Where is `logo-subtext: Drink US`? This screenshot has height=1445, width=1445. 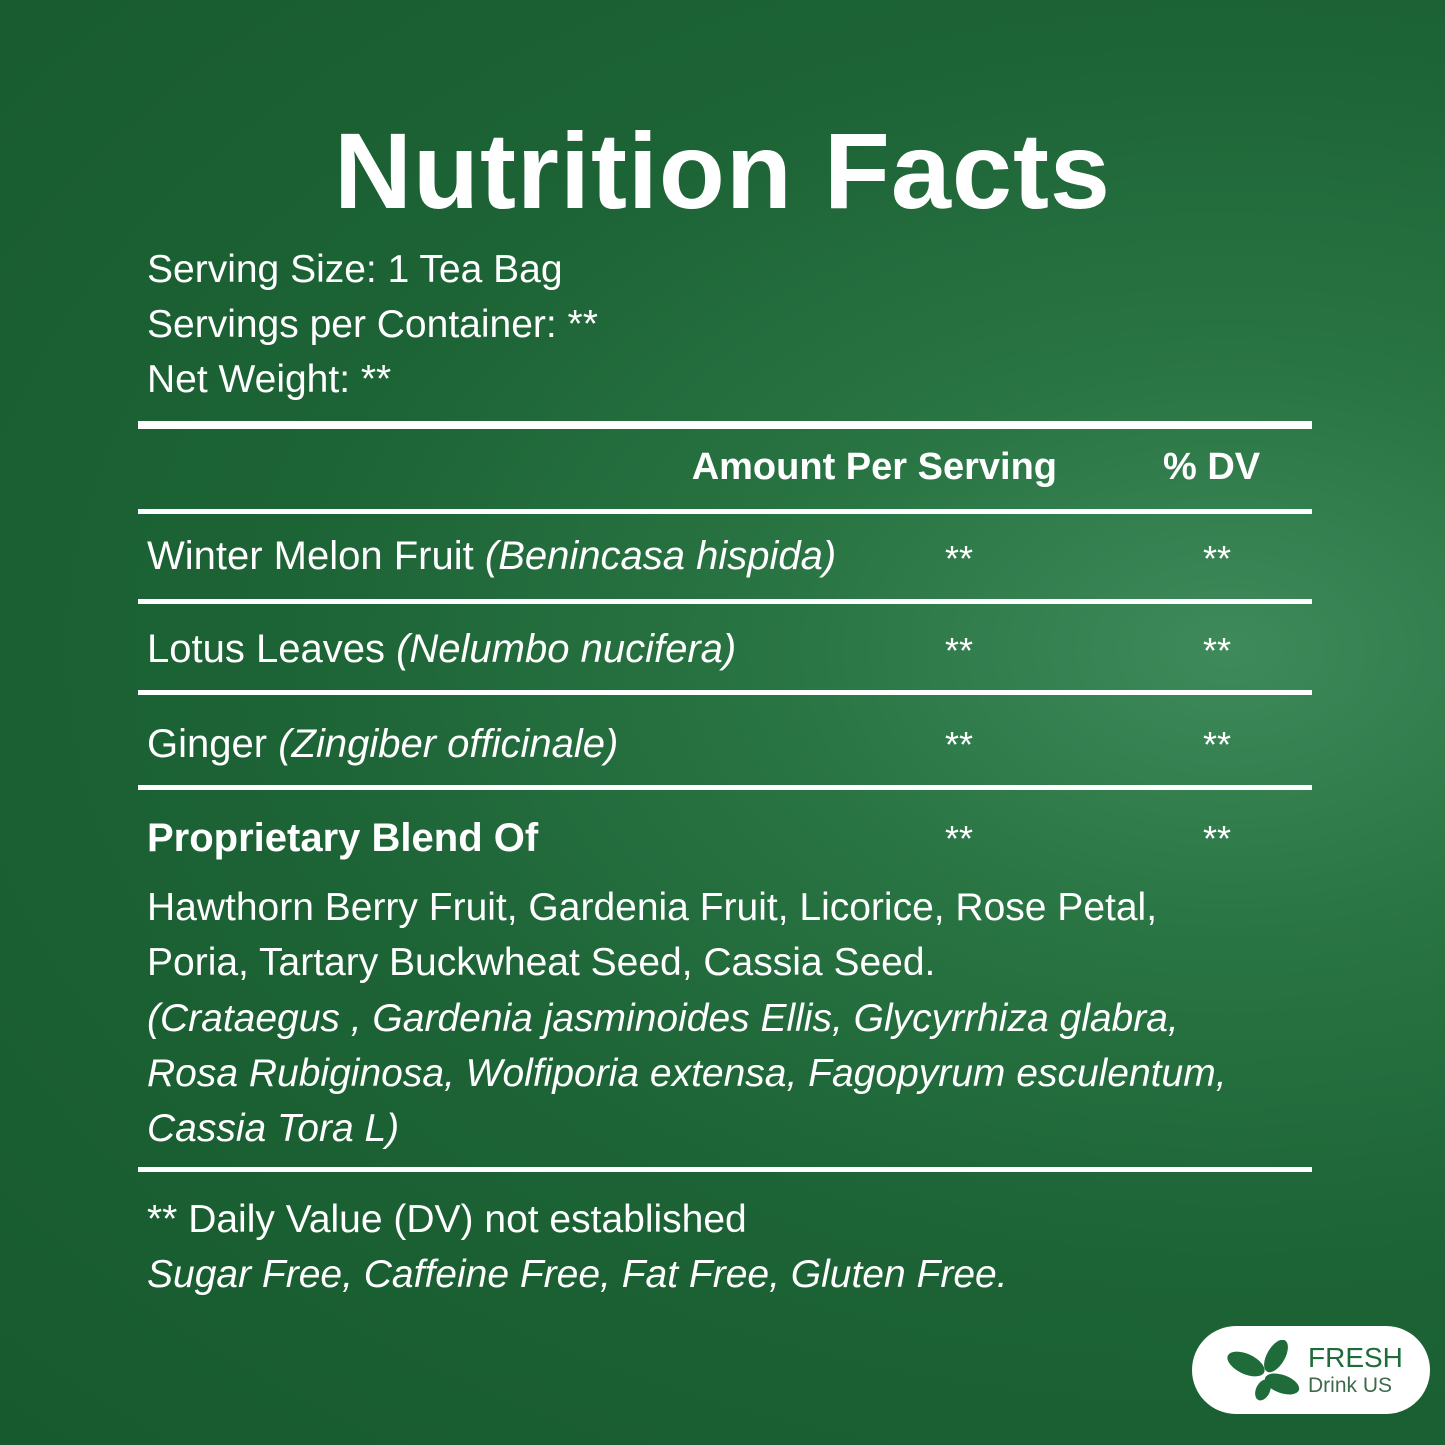
logo-subtext: Drink US is located at coordinates (1350, 1385).